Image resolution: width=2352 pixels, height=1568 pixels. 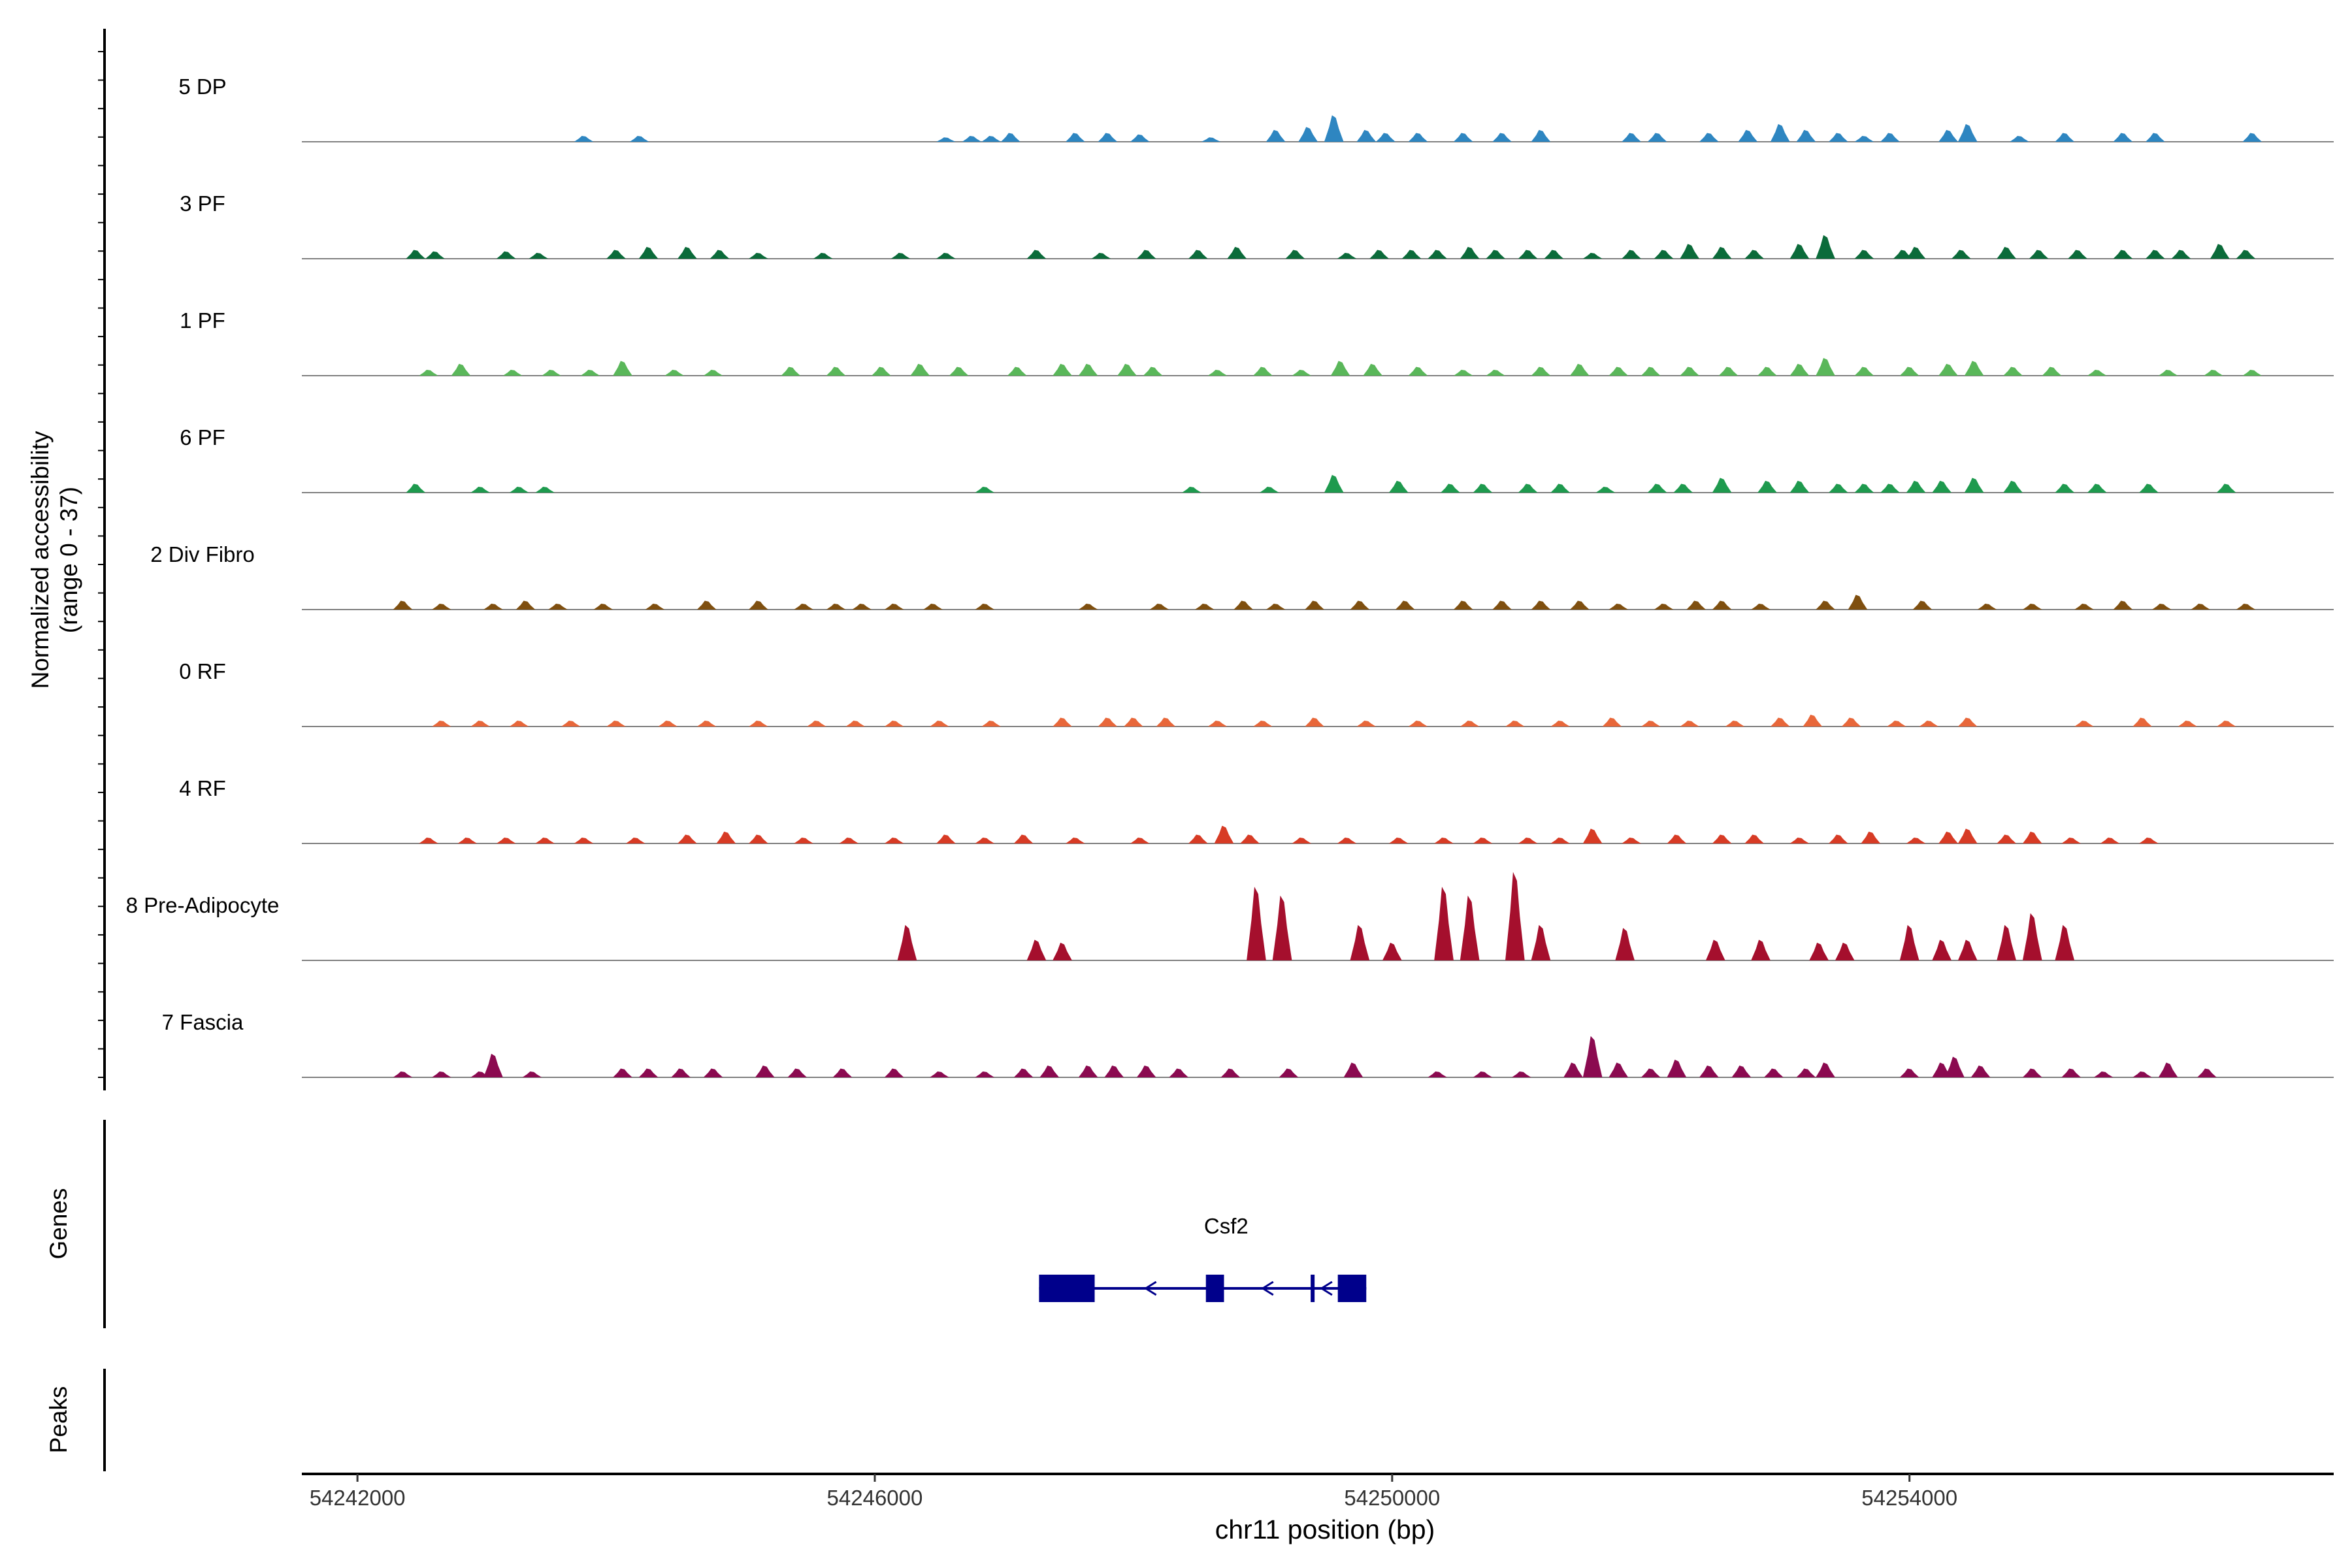 What do you see at coordinates (1214, 1288) in the screenshot?
I see `gene-exon` at bounding box center [1214, 1288].